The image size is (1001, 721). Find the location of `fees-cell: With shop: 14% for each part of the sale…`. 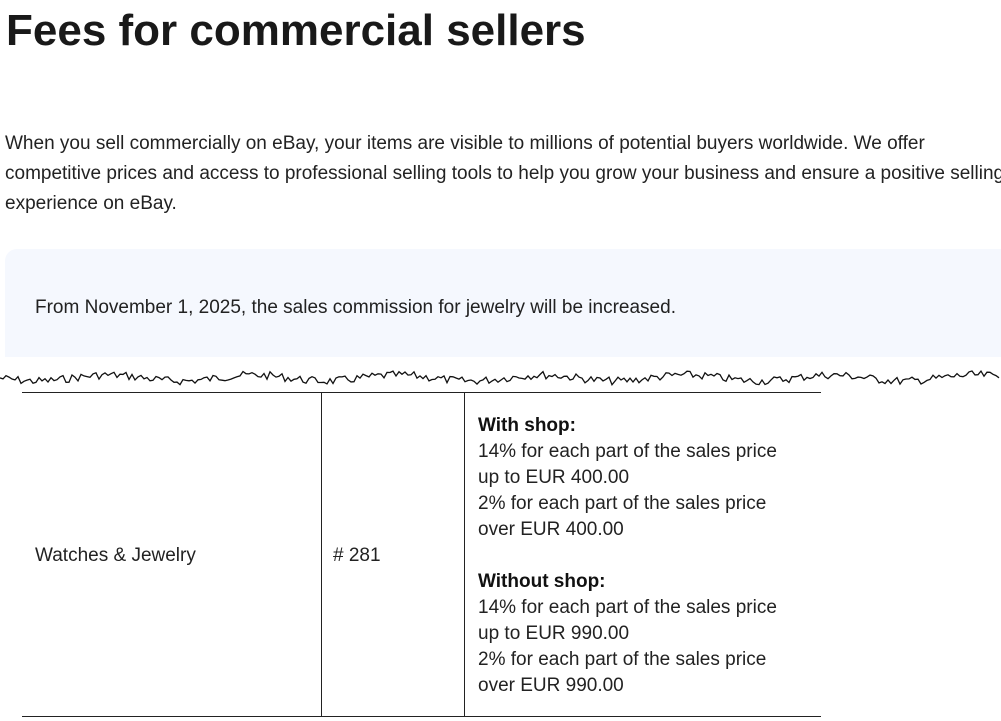

fees-cell: With shop: 14% for each part of the sale… is located at coordinates (627, 556).